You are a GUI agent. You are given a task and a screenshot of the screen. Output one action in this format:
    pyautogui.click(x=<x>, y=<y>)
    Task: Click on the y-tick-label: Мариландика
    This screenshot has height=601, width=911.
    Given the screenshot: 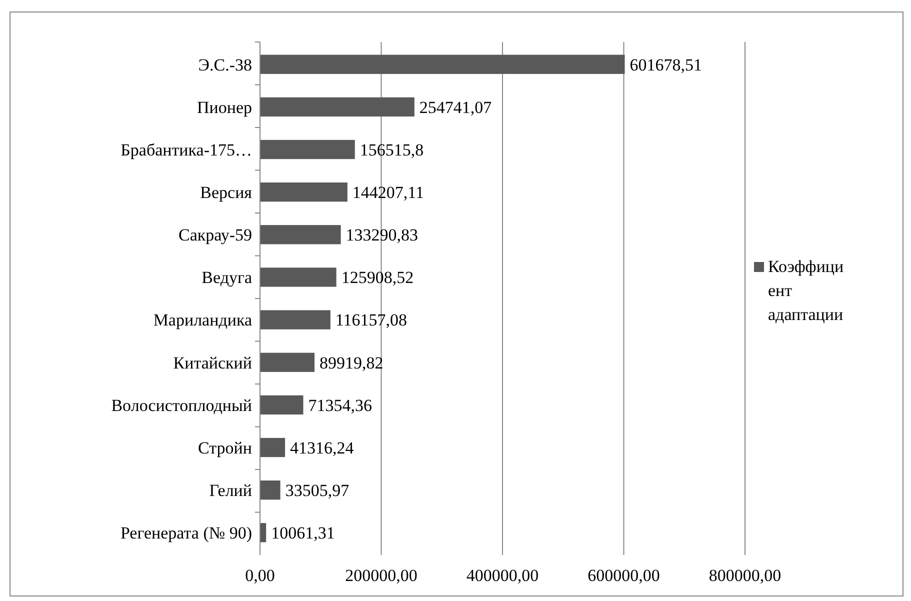 What is the action you would take?
    pyautogui.click(x=202, y=320)
    